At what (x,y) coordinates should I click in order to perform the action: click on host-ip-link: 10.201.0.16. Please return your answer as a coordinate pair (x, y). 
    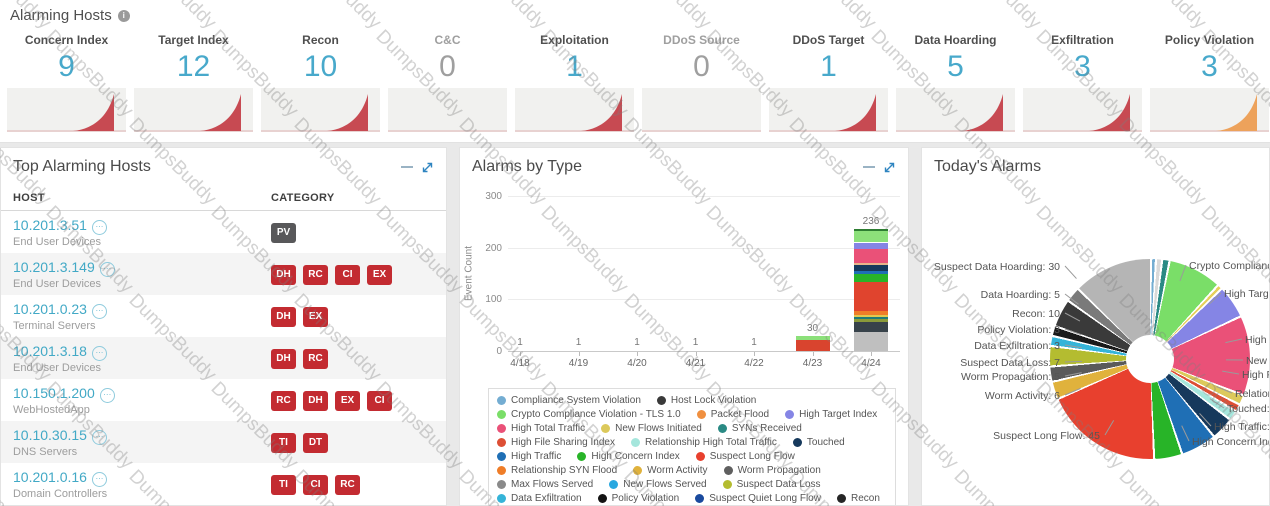
    Looking at the image, I should click on (50, 476).